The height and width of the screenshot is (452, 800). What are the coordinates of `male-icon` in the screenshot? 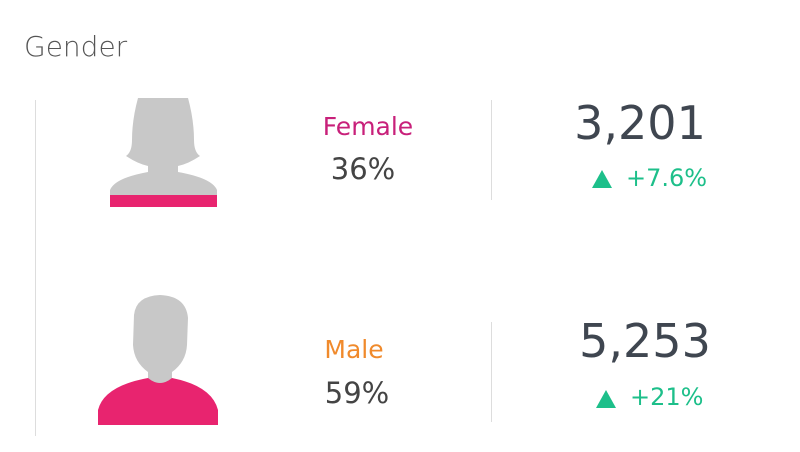 It's located at (158, 360).